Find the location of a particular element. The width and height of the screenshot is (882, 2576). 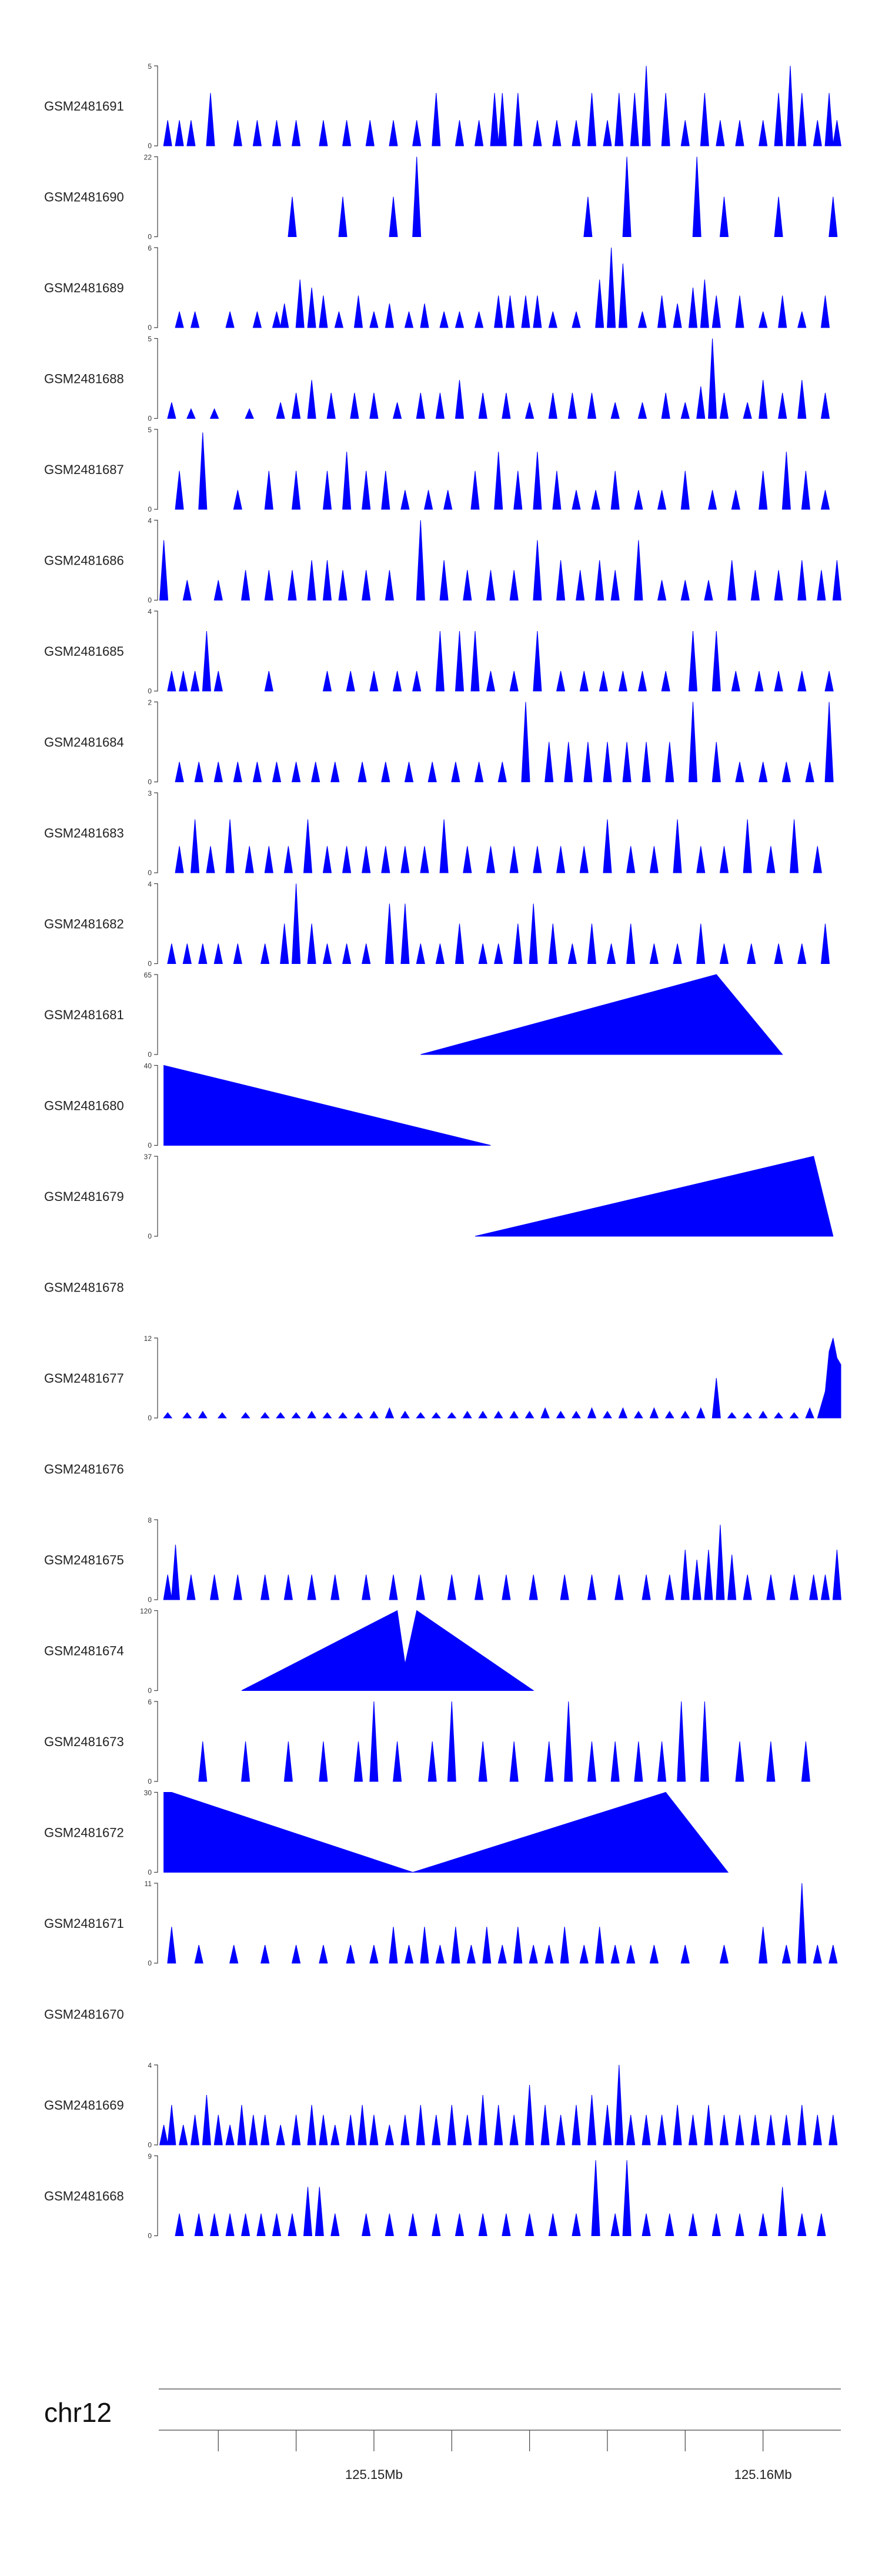

track-GSM2481687: GSM2481687 5 0 is located at coordinates (437, 469).